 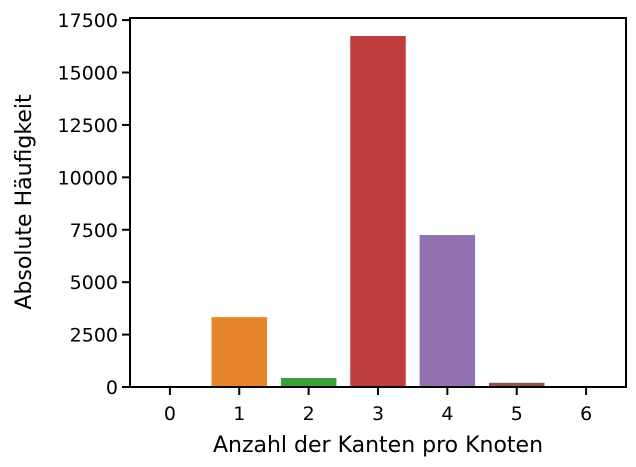 What do you see at coordinates (170, 414) in the screenshot?
I see `x-tick-label: 0` at bounding box center [170, 414].